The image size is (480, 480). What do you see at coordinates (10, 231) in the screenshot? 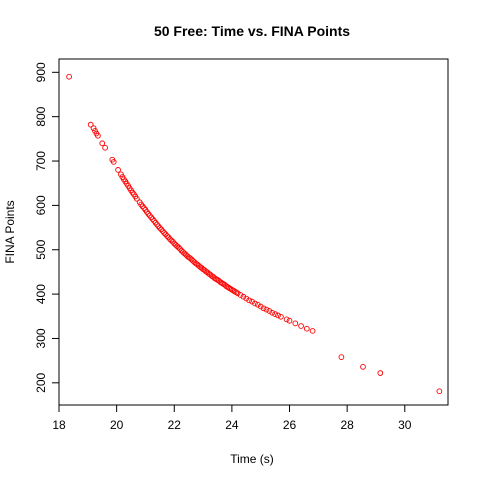
I see `y-axis-label: FINA Points` at bounding box center [10, 231].